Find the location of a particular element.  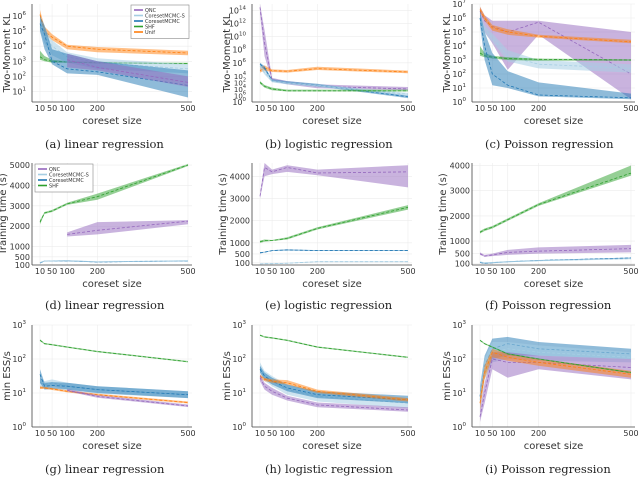

caption-i: (i) Poisson regression is located at coordinates (548, 469).